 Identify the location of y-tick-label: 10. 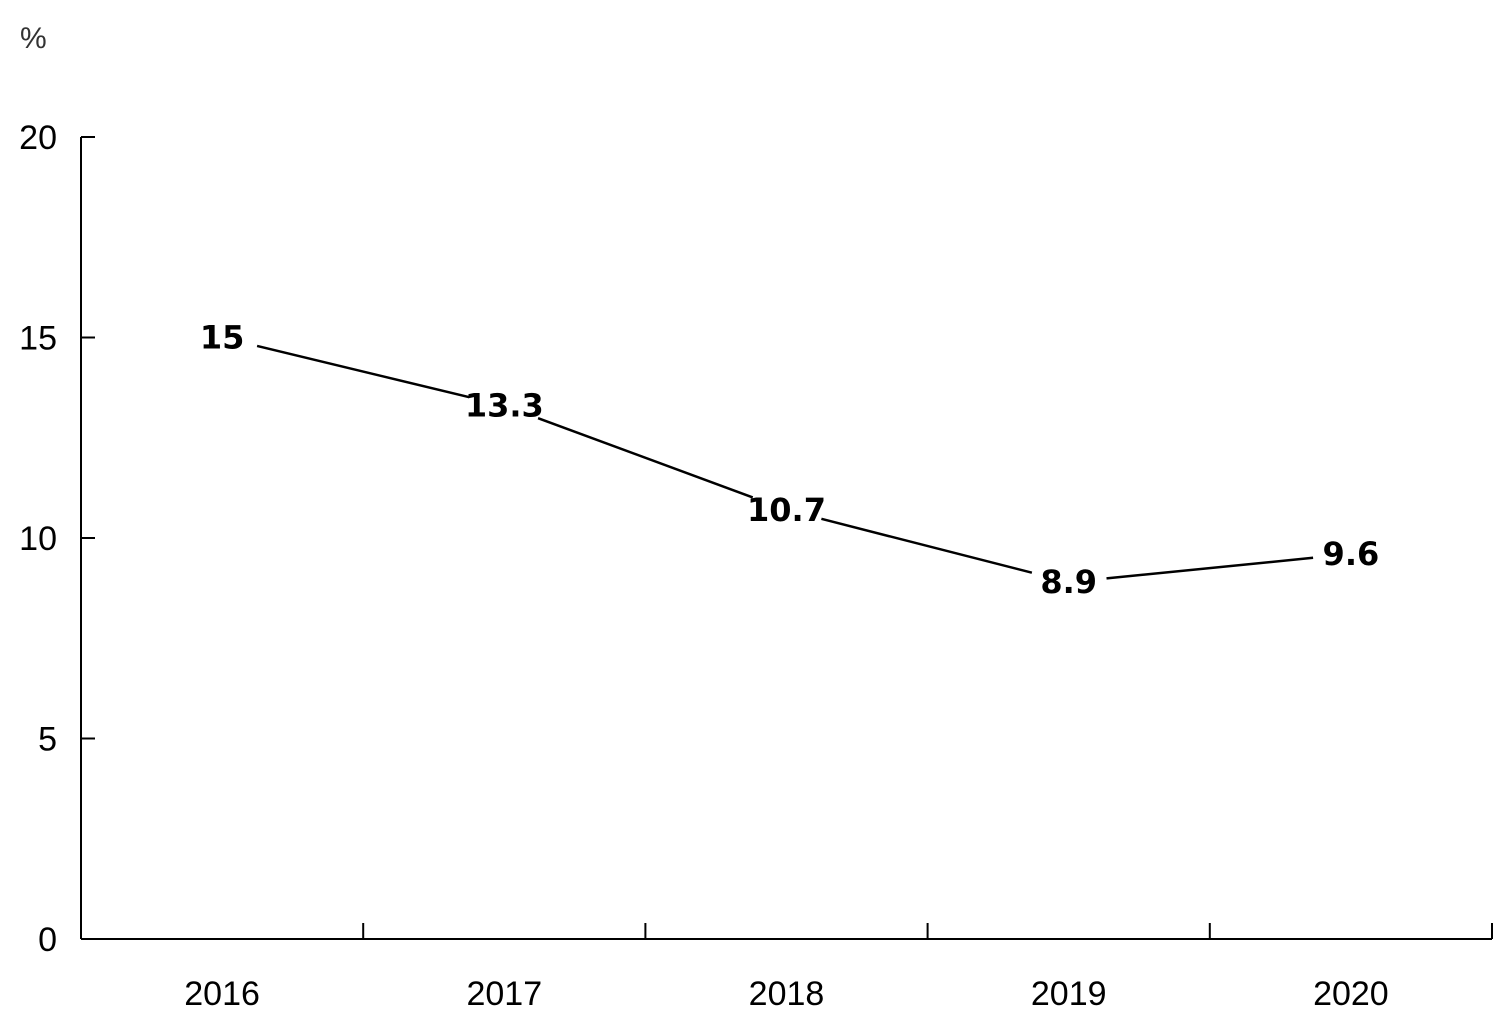
(38, 539).